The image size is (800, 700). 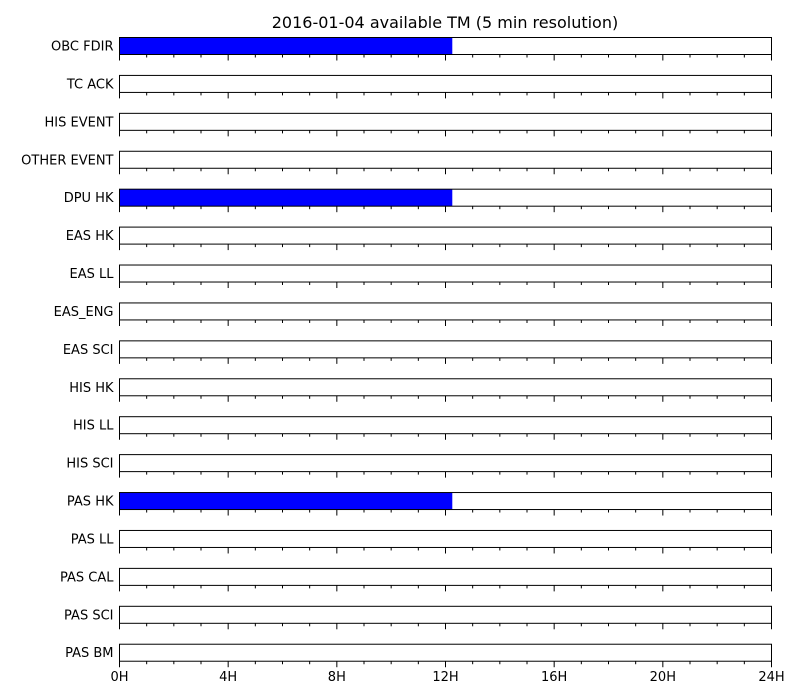 I want to click on channel-row-pas-bm: PAS BM, so click(x=418, y=655).